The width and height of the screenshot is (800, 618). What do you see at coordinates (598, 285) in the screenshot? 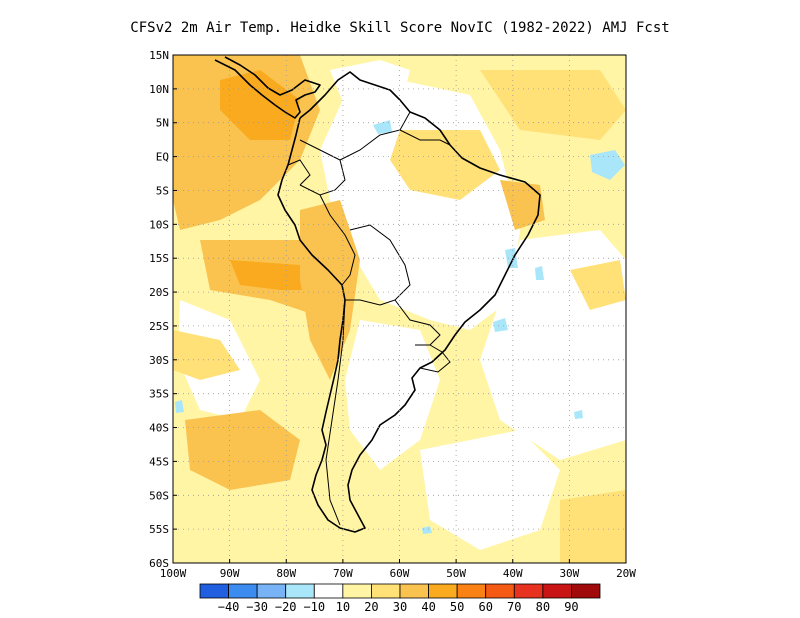
I see `orange-zone-atlantic-mid` at bounding box center [598, 285].